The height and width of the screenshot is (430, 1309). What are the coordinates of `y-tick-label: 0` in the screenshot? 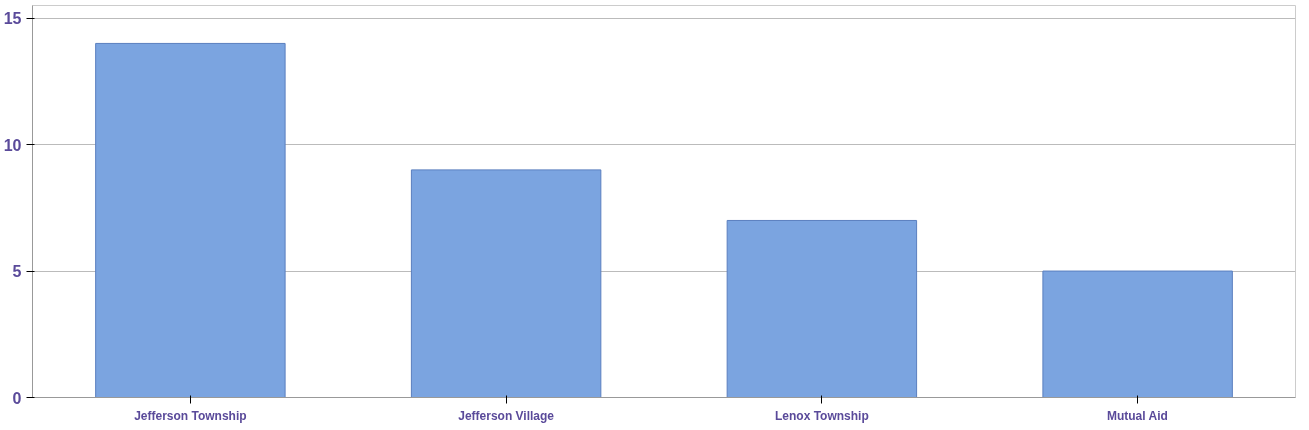 It's located at (17, 398).